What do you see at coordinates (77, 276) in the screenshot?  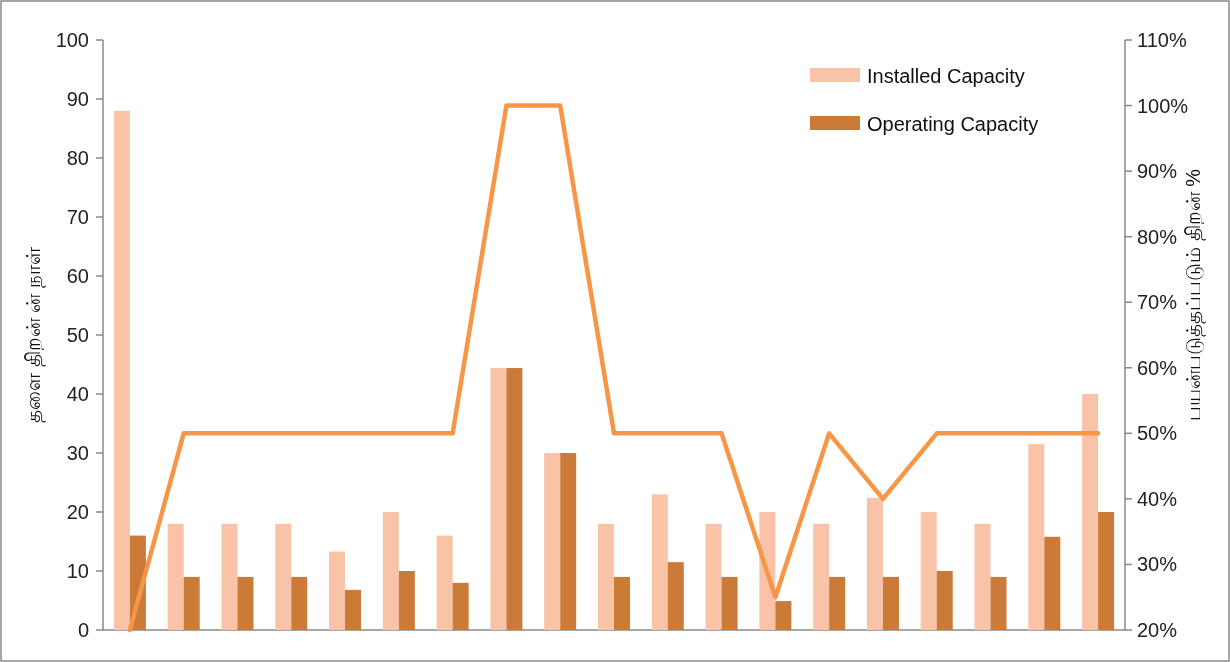 I see `y-tick-label: 60` at bounding box center [77, 276].